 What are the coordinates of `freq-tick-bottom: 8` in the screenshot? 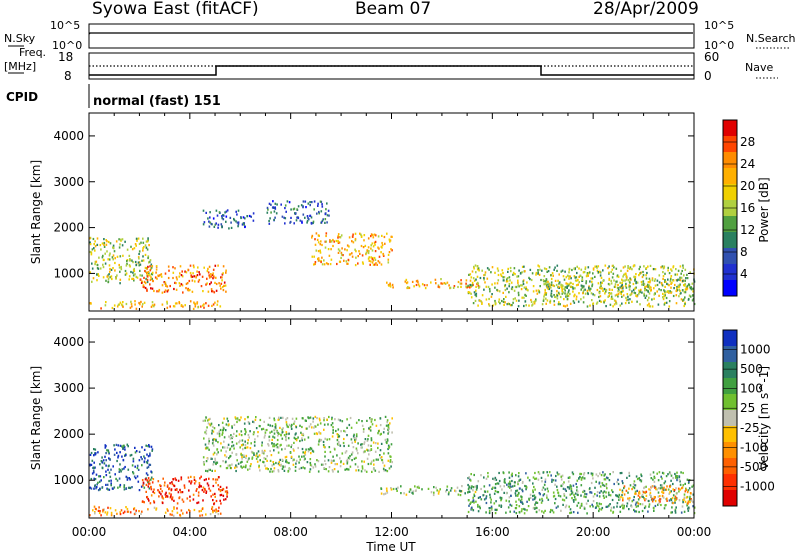 It's located at (68, 76).